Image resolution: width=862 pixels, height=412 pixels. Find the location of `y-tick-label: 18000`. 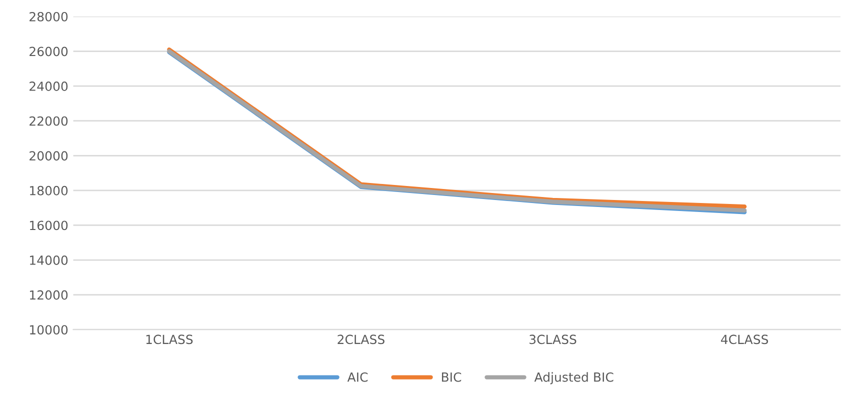

y-tick-label: 18000 is located at coordinates (49, 191).